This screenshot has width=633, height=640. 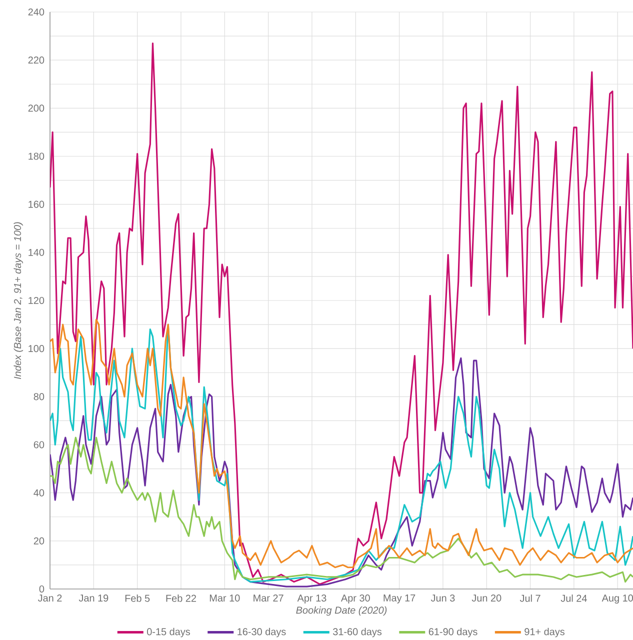 What do you see at coordinates (453, 633) in the screenshot?
I see `legend-label: 61-90 days` at bounding box center [453, 633].